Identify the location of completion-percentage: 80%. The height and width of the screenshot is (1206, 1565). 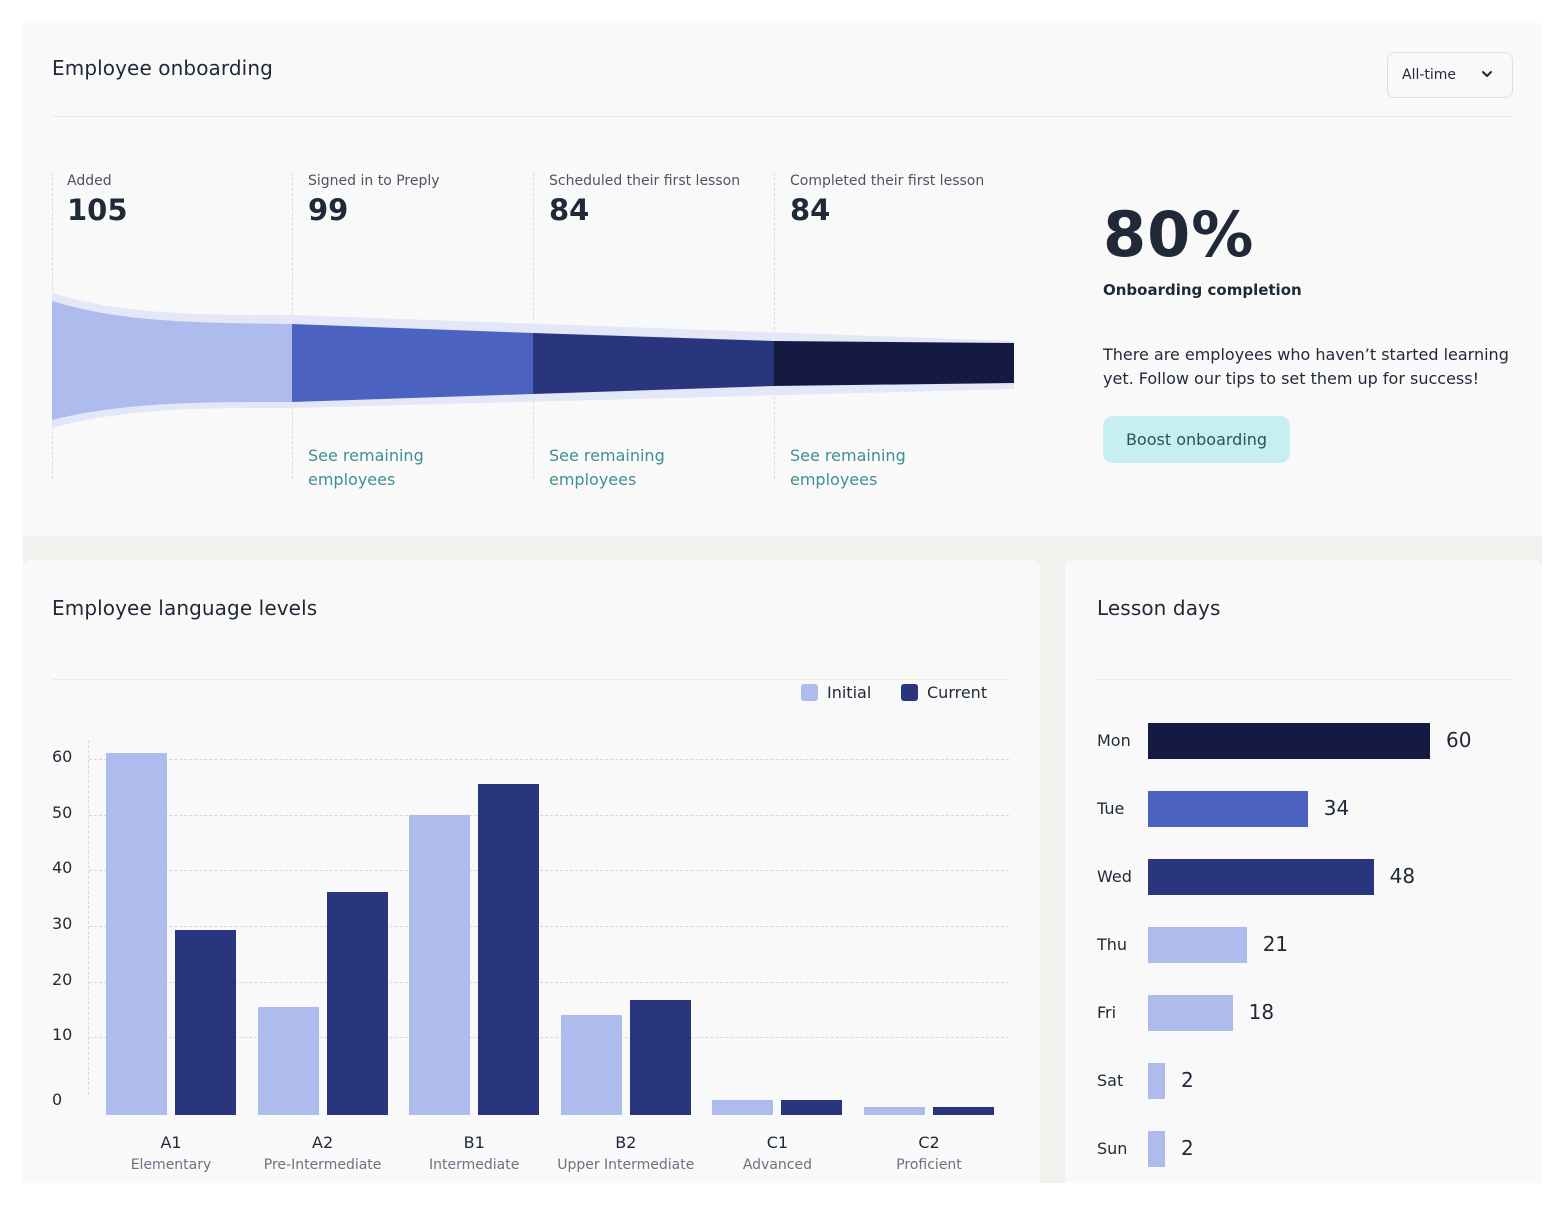
(1179, 234).